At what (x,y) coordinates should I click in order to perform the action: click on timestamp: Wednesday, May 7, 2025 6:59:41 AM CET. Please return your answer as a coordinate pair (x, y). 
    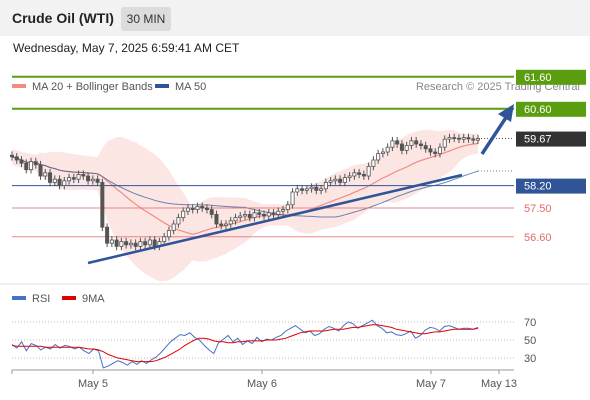
    Looking at the image, I should click on (126, 48).